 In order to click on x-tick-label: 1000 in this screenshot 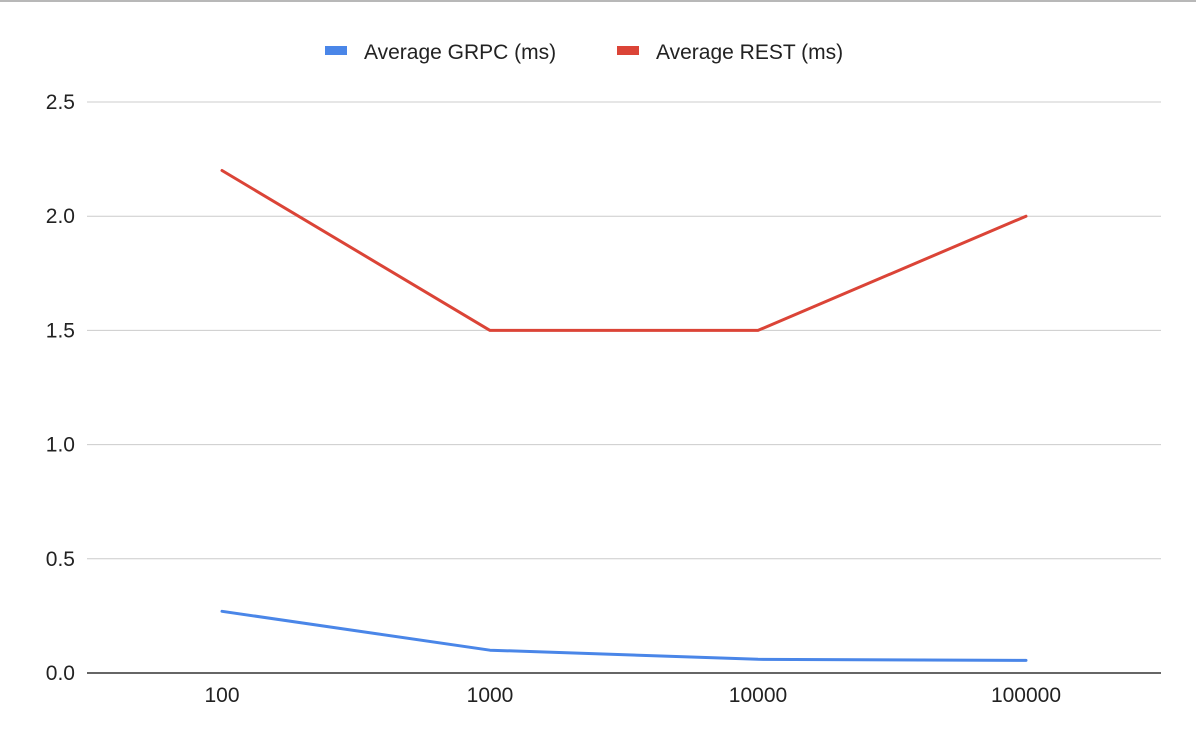, I will do `click(490, 695)`.